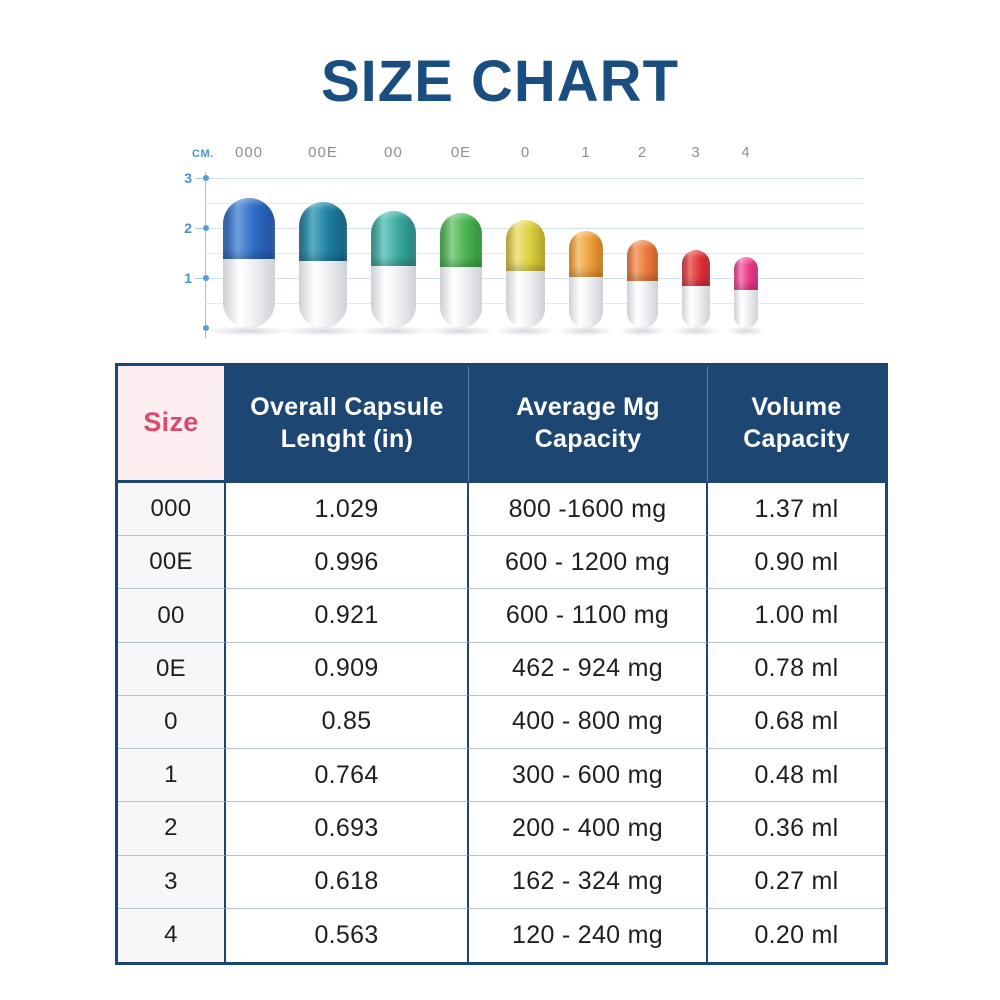 This screenshot has height=1000, width=1000. What do you see at coordinates (347, 722) in the screenshot?
I see `cell-length: 0.85` at bounding box center [347, 722].